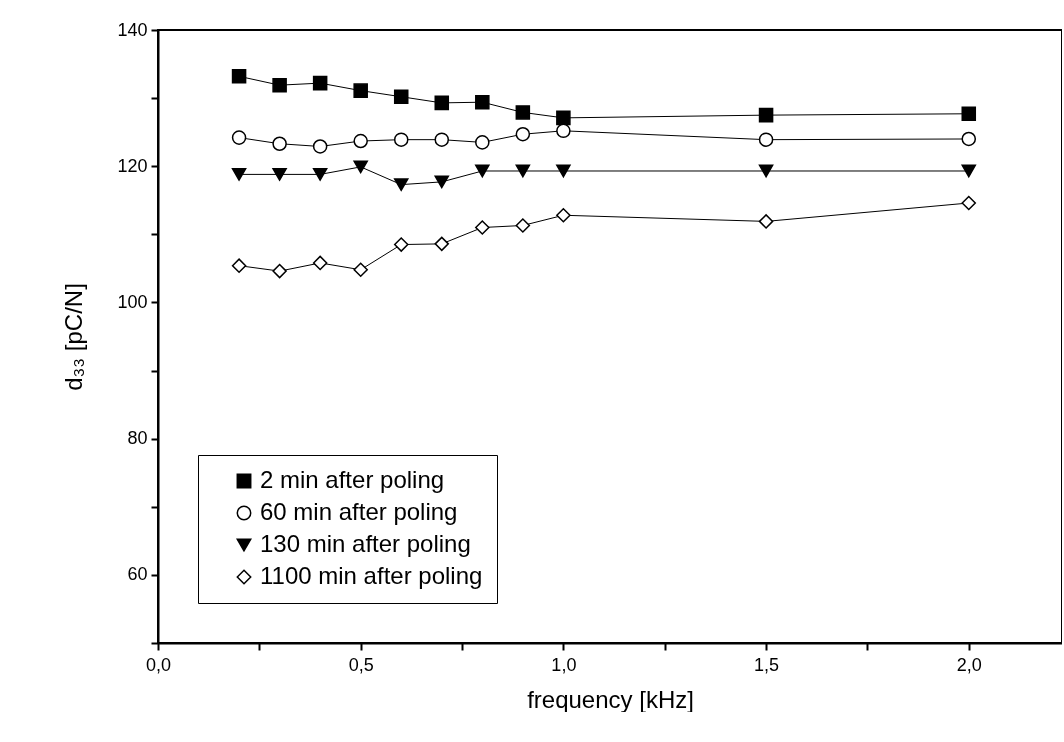 The width and height of the screenshot is (1064, 742). I want to click on x-tick-label: 1,5, so click(767, 664).